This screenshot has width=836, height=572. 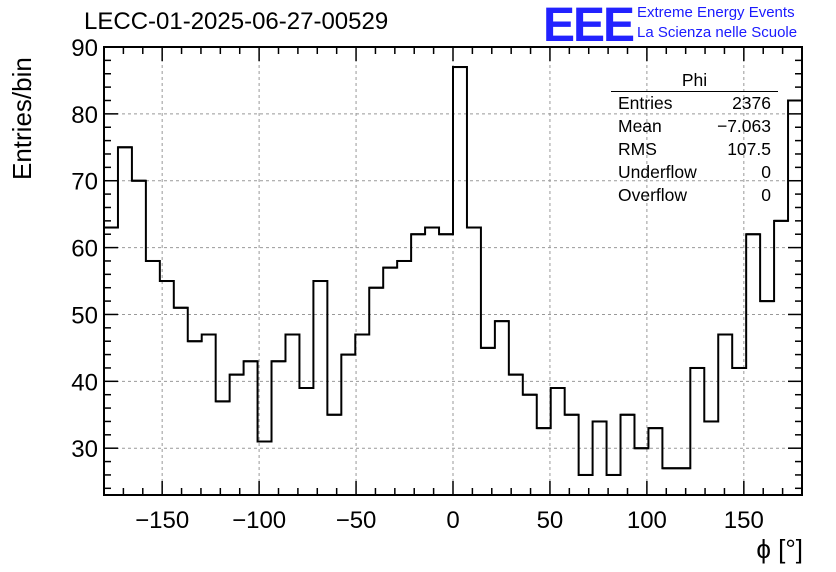 What do you see at coordinates (717, 32) in the screenshot?
I see `logo-line-2: La Scienza nelle Scuole` at bounding box center [717, 32].